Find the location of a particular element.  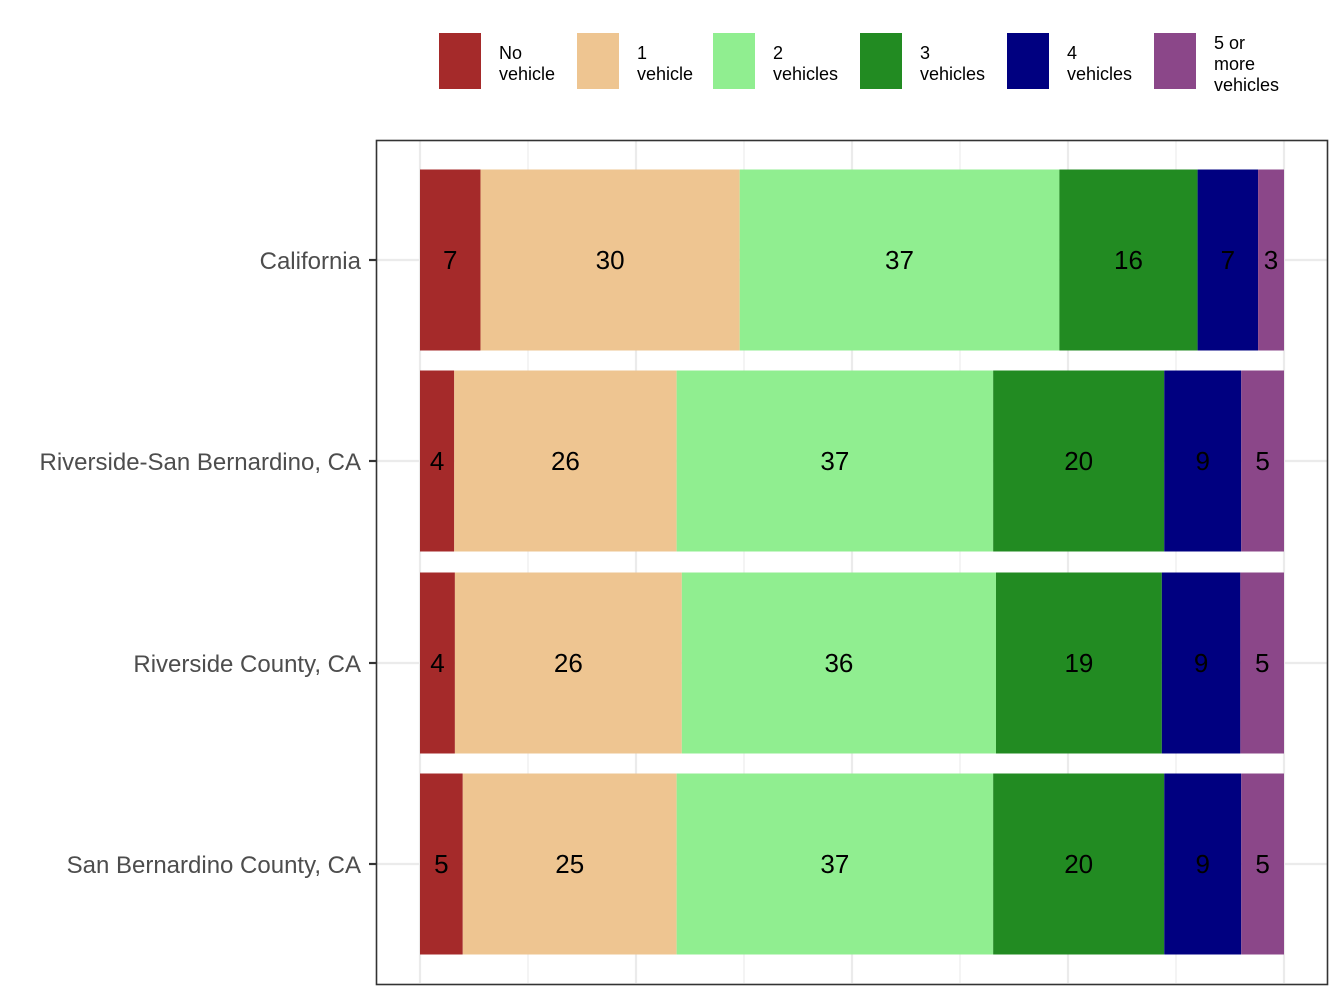

legend-label: 1 is located at coordinates (642, 53).